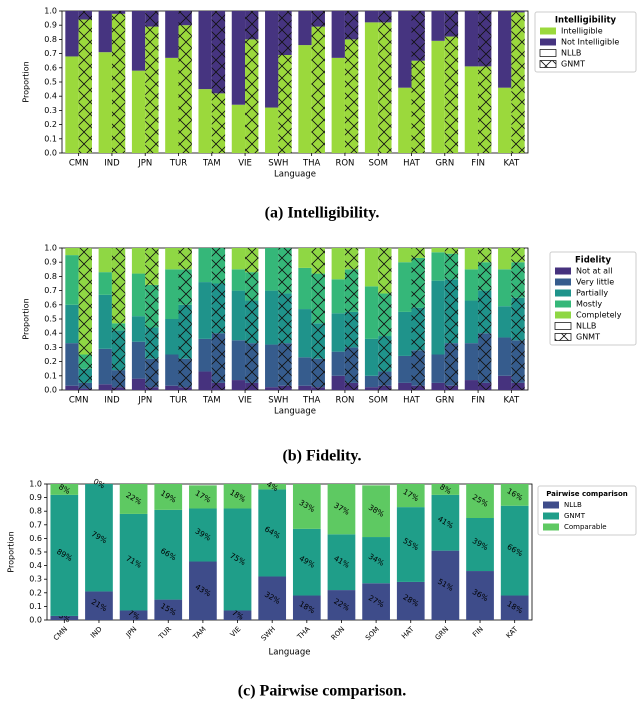 This screenshot has width=644, height=705. I want to click on y-tick-label: 0.2, so click(35, 592).